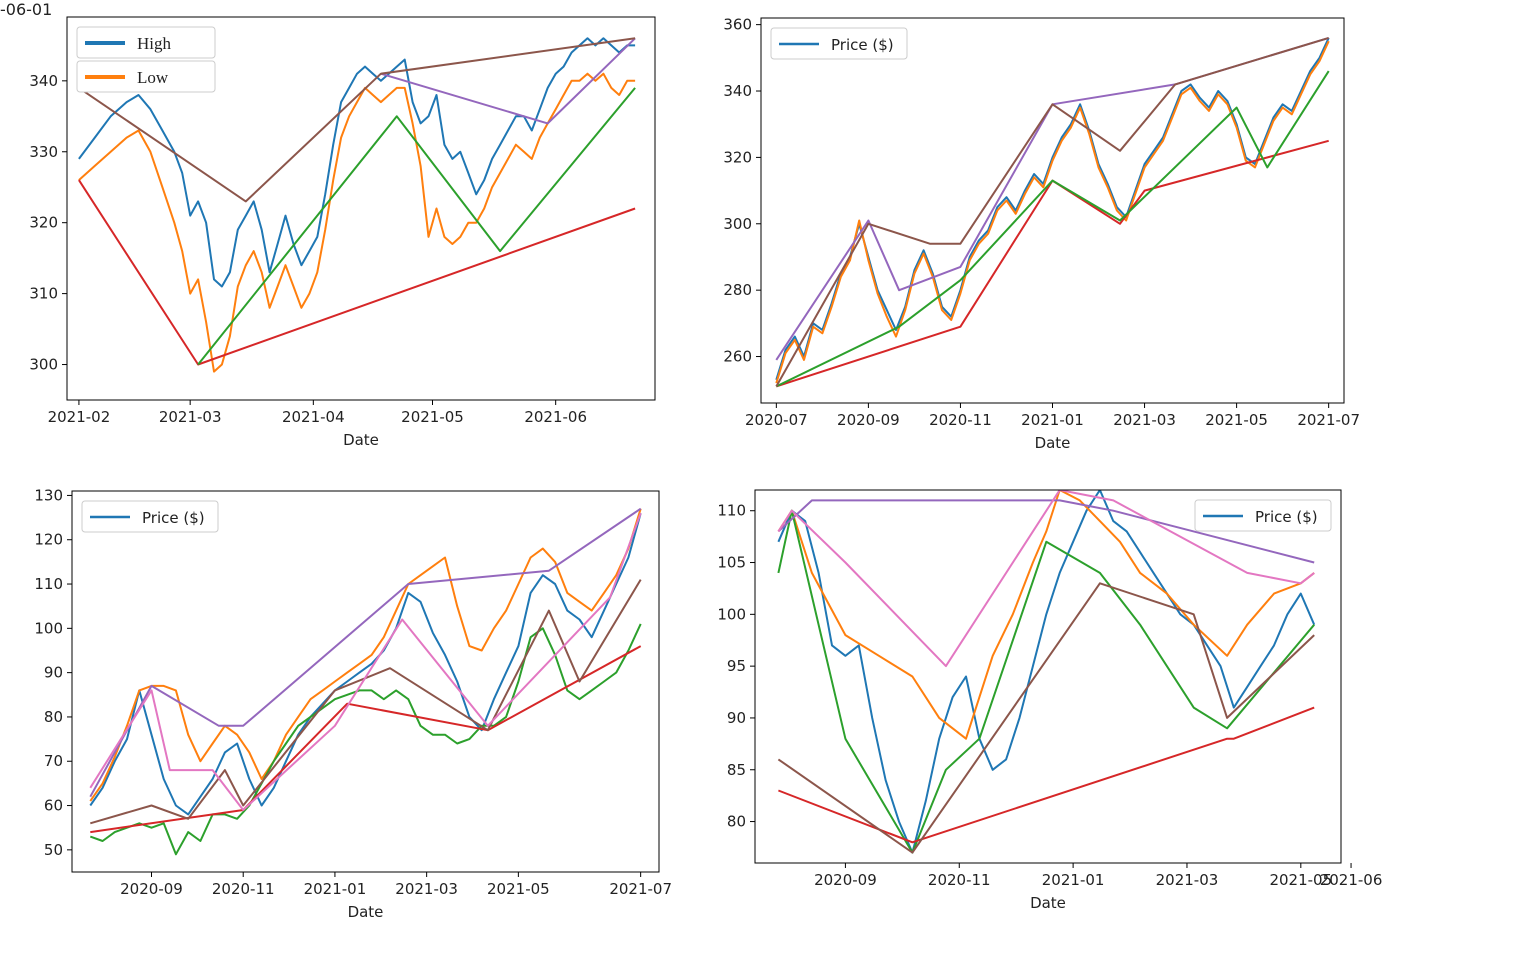 The width and height of the screenshot is (1536, 960). Describe the element at coordinates (776, 420) in the screenshot. I see `x-tick-label: 2020-07` at that location.